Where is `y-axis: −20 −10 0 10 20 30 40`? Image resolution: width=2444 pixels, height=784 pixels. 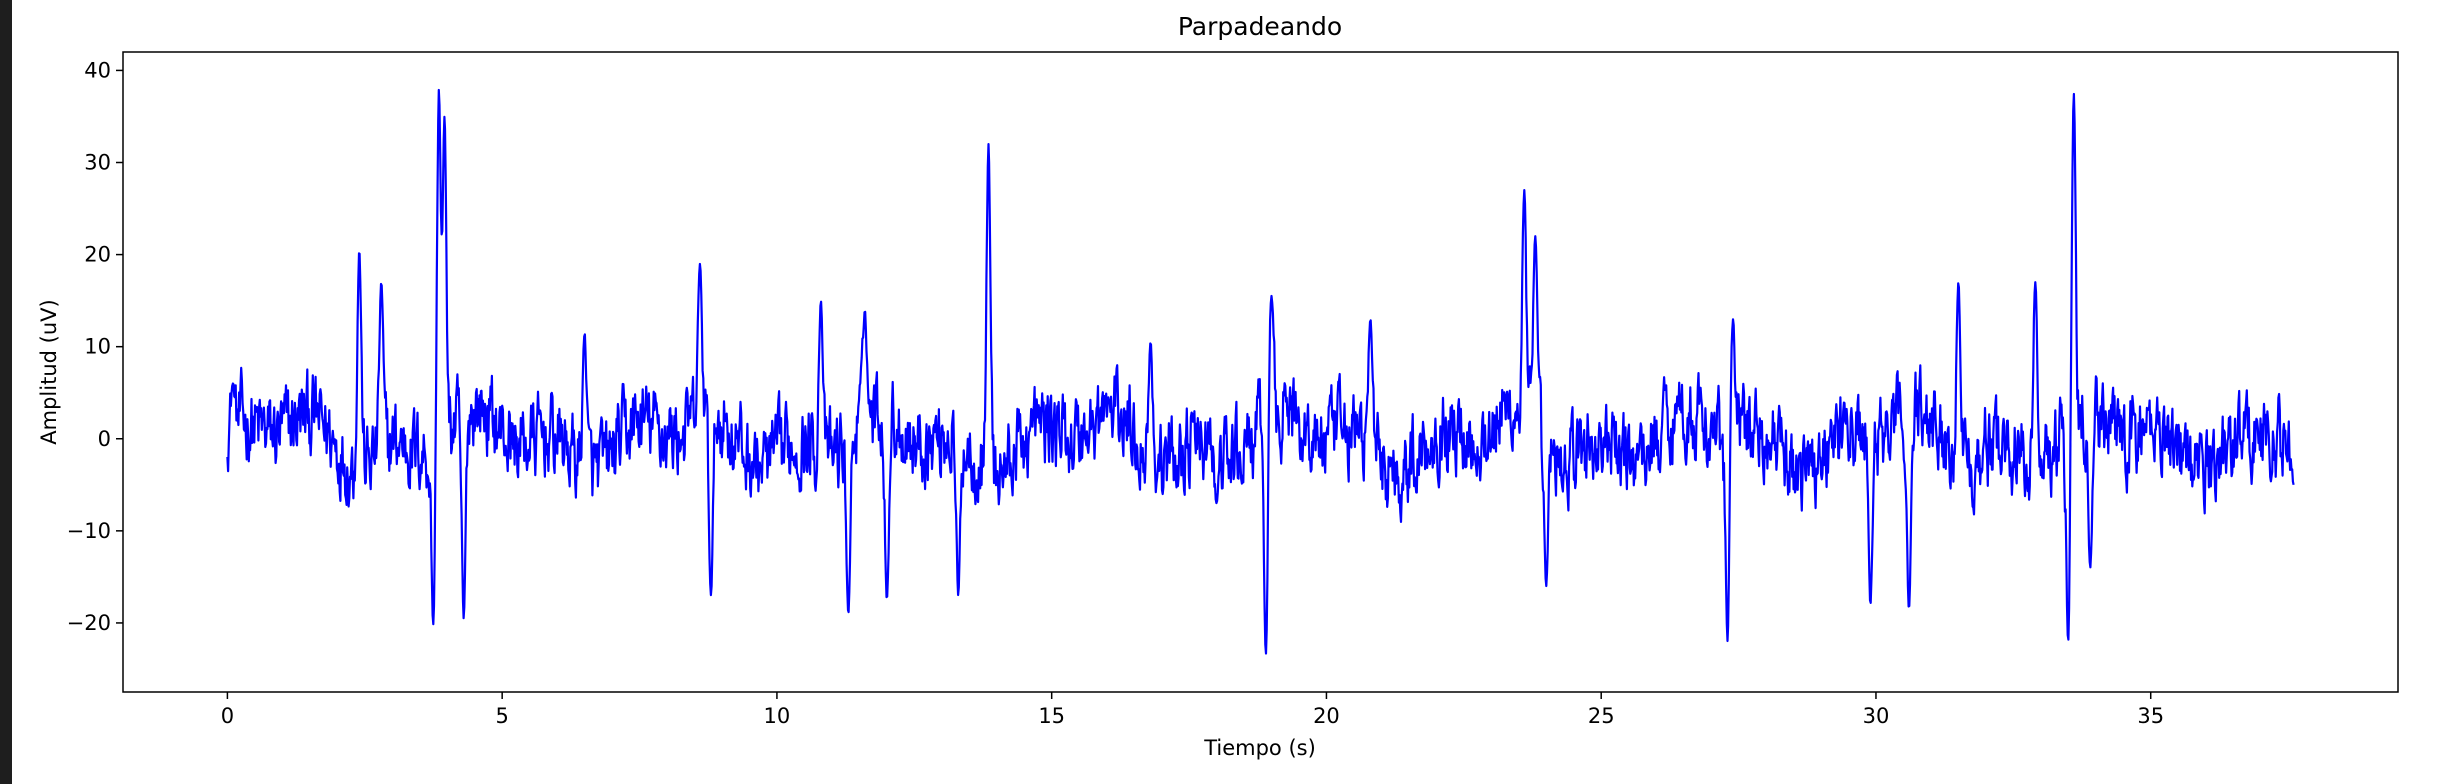 y-axis: −20 −10 0 10 20 30 40 is located at coordinates (95, 346).